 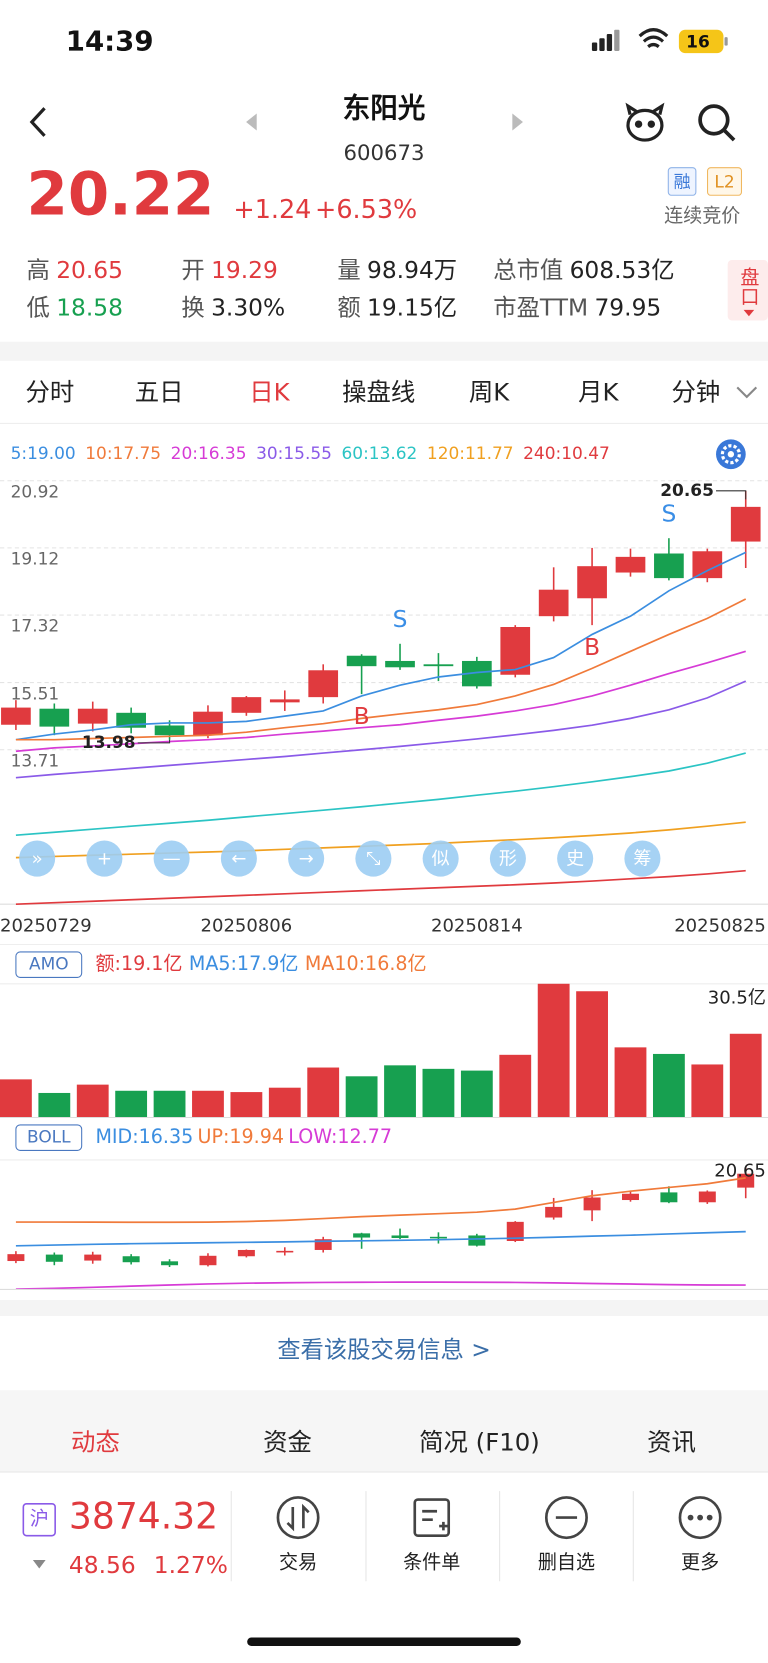 I want to click on trade-info-link: 查看该股交易信息 >, so click(x=384, y=1349).